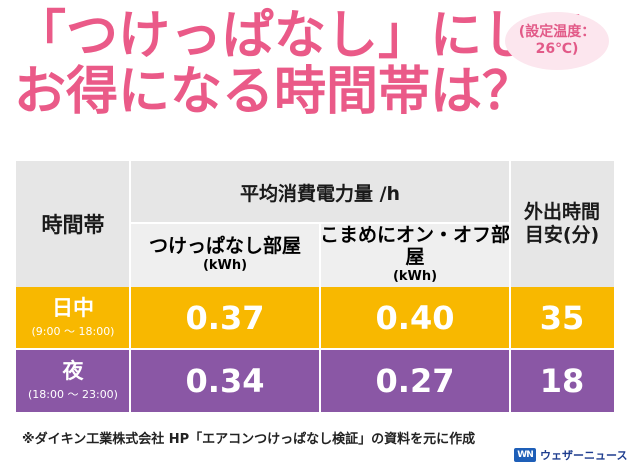  What do you see at coordinates (561, 212) in the screenshot?
I see `header-outing-time-line-1: 外出時間` at bounding box center [561, 212].